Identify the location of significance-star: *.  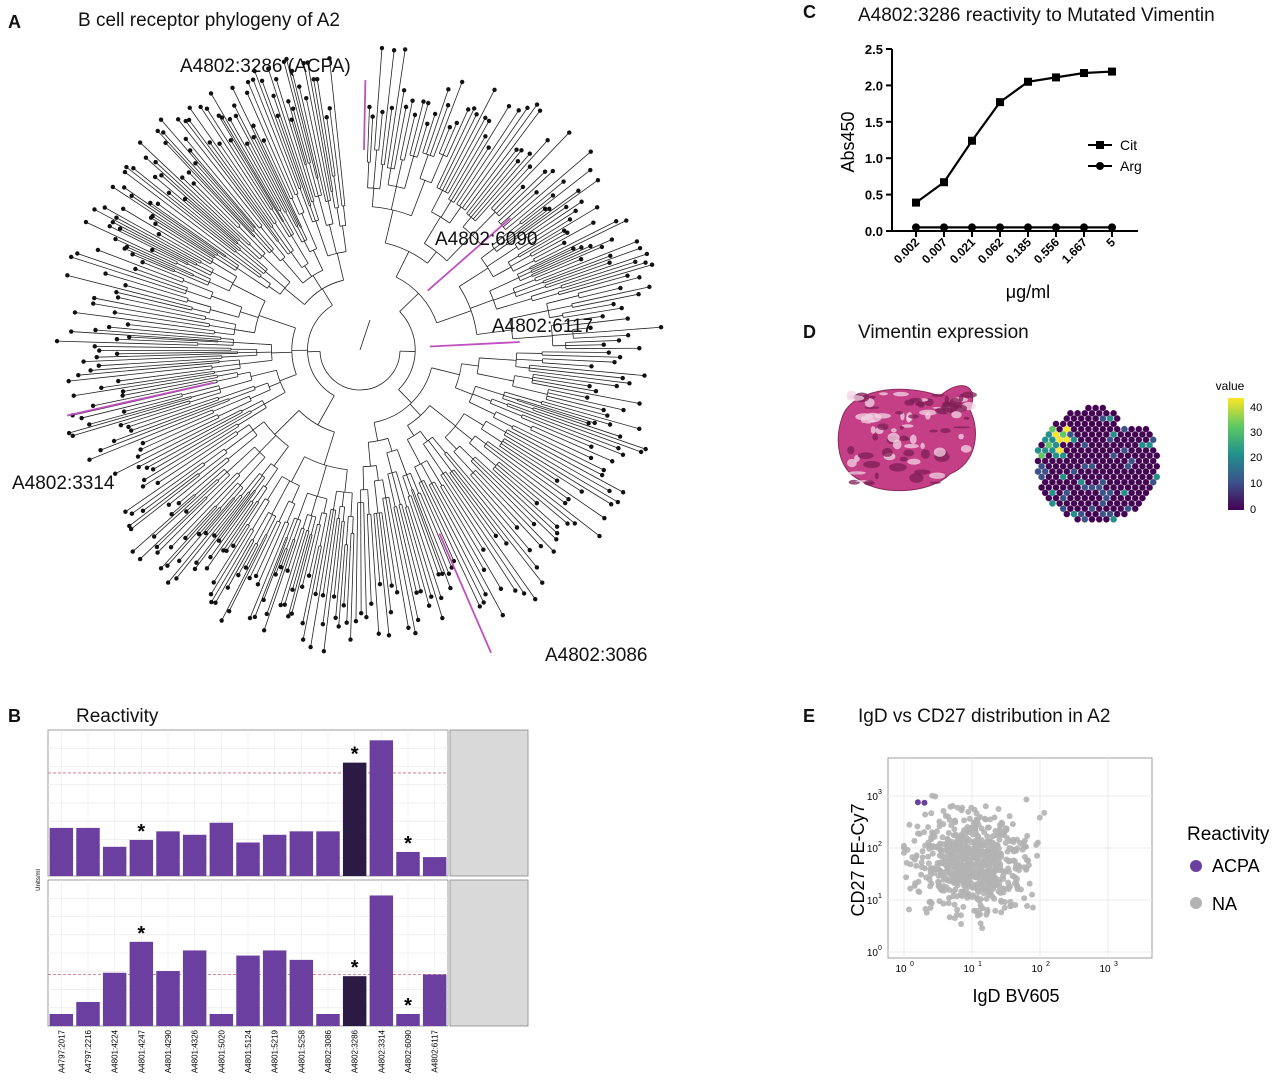
(355, 755).